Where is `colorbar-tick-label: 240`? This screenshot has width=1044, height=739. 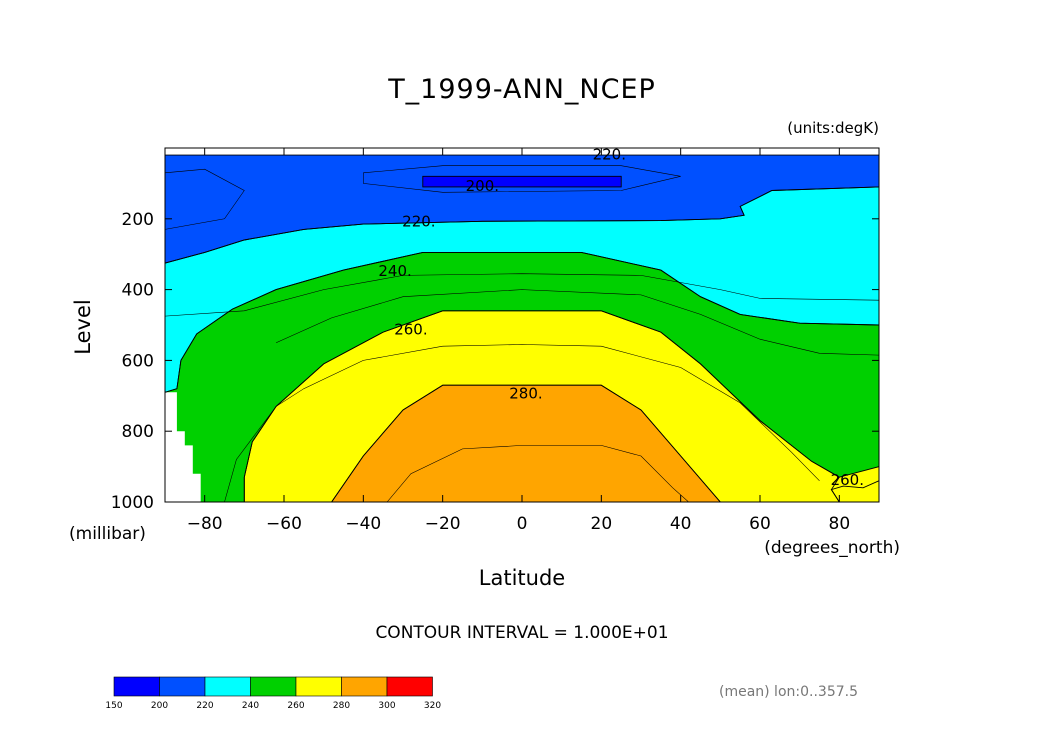 colorbar-tick-label: 240 is located at coordinates (250, 706).